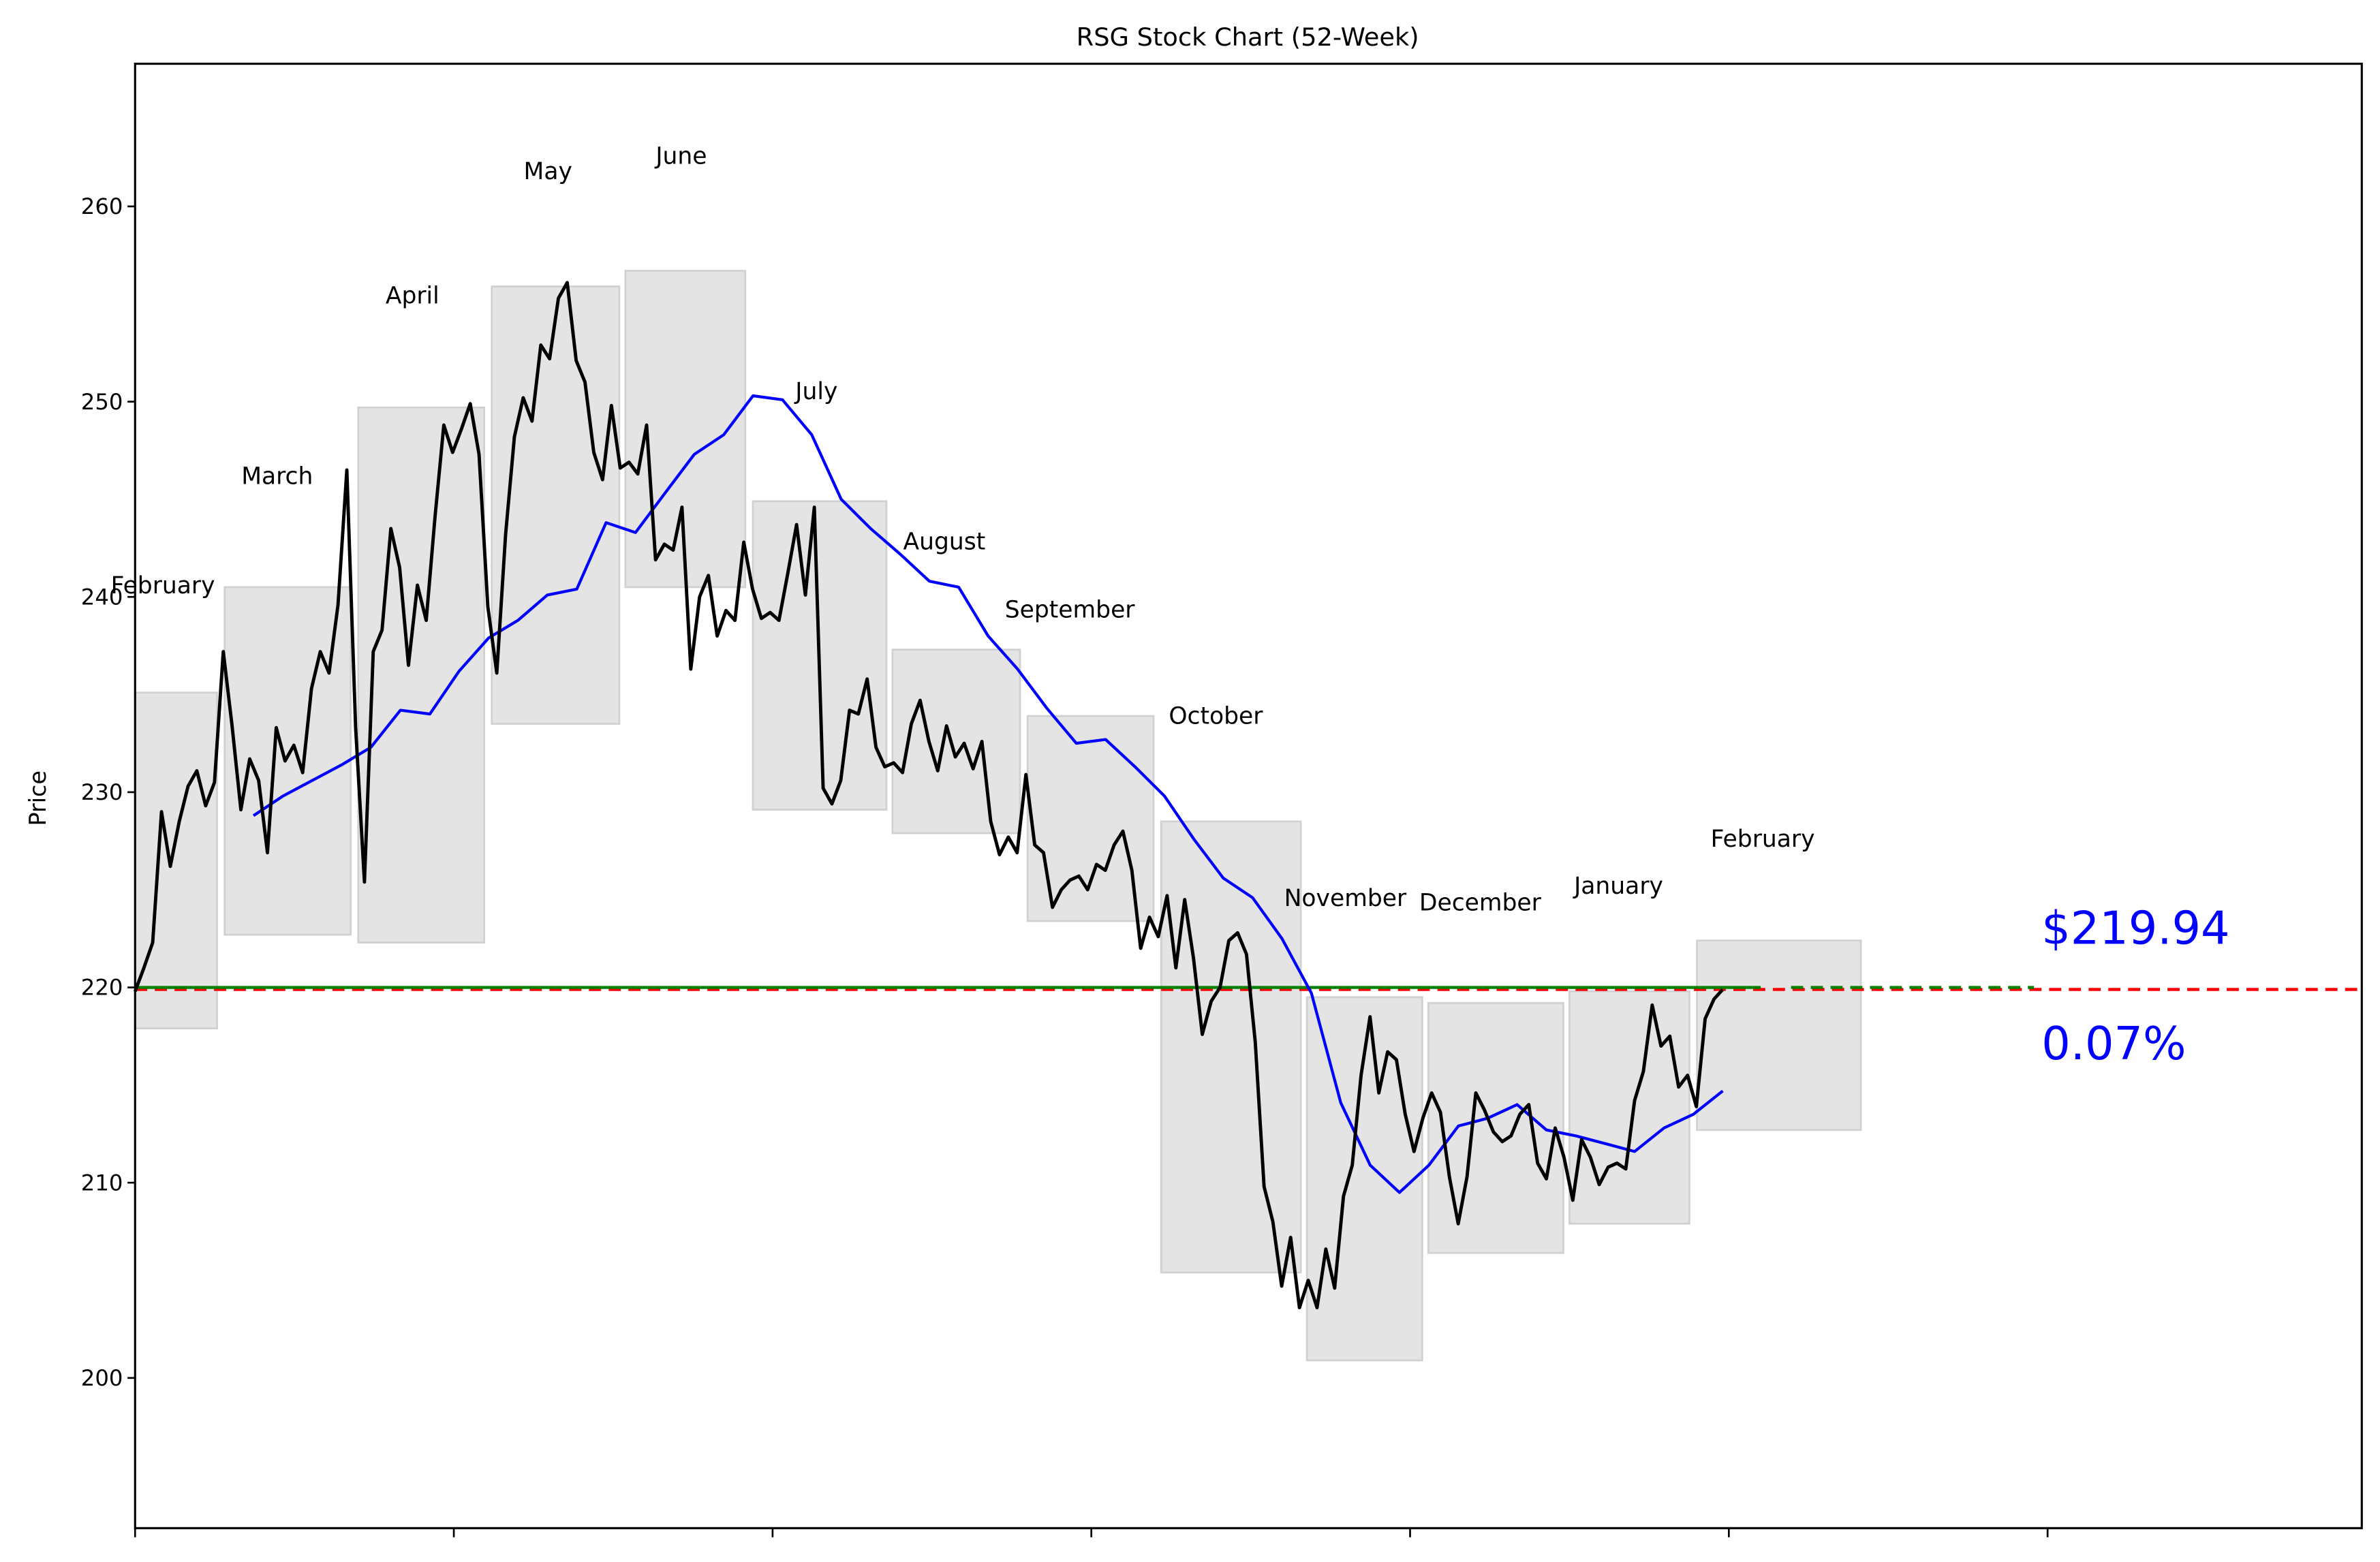  I want to click on change-percent-annotation: 0.07%, so click(2113, 1043).